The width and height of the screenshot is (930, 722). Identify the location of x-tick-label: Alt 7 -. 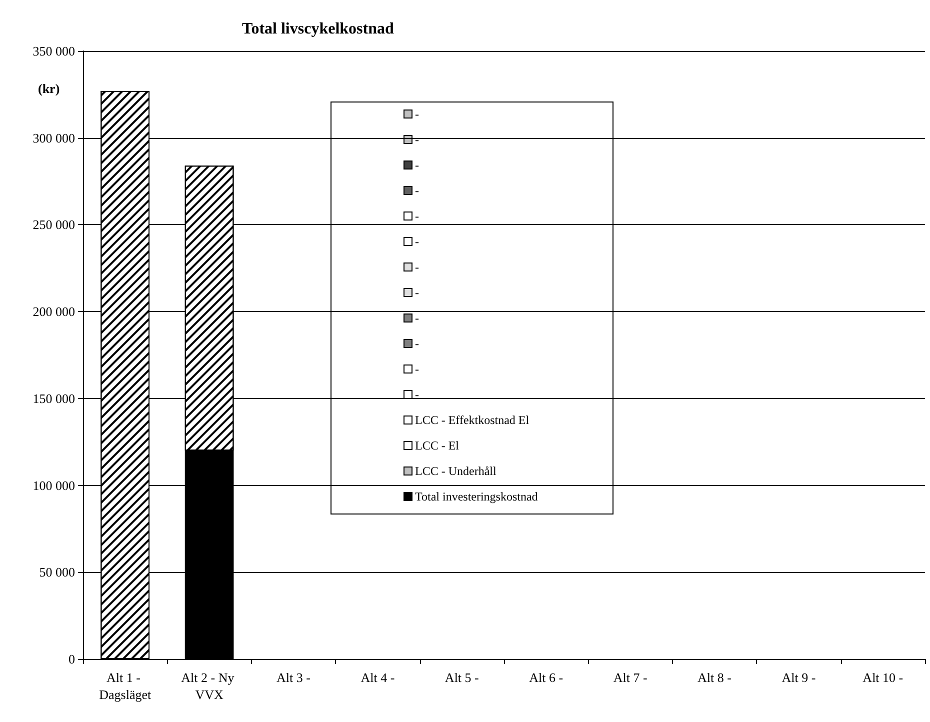
(630, 677).